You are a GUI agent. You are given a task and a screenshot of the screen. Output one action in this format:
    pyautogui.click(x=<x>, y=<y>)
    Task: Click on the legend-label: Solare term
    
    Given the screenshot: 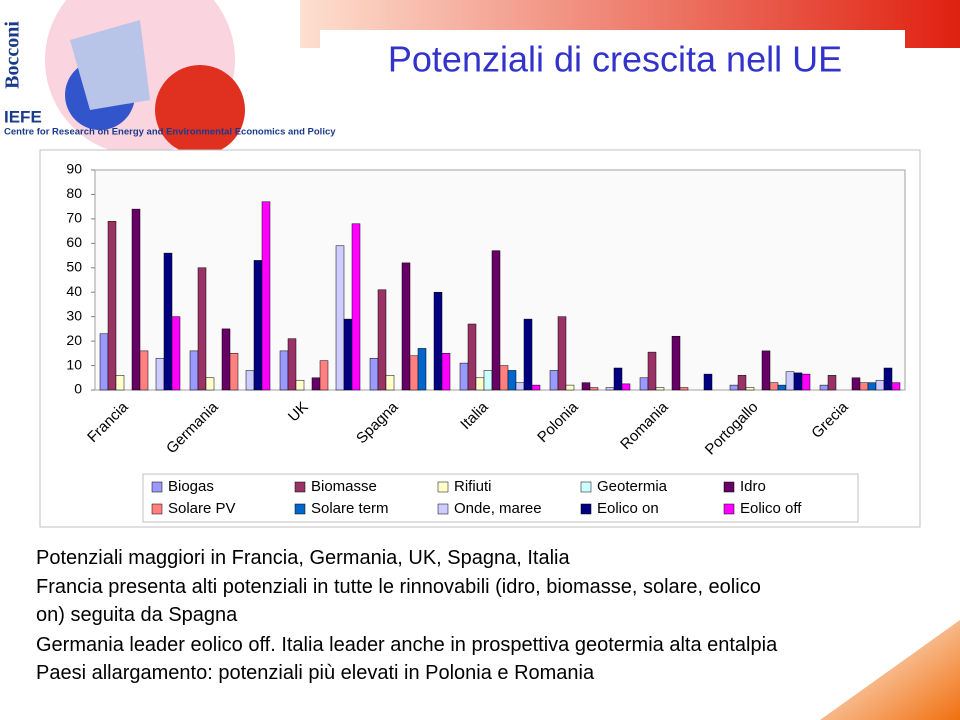 What is the action you would take?
    pyautogui.click(x=350, y=508)
    